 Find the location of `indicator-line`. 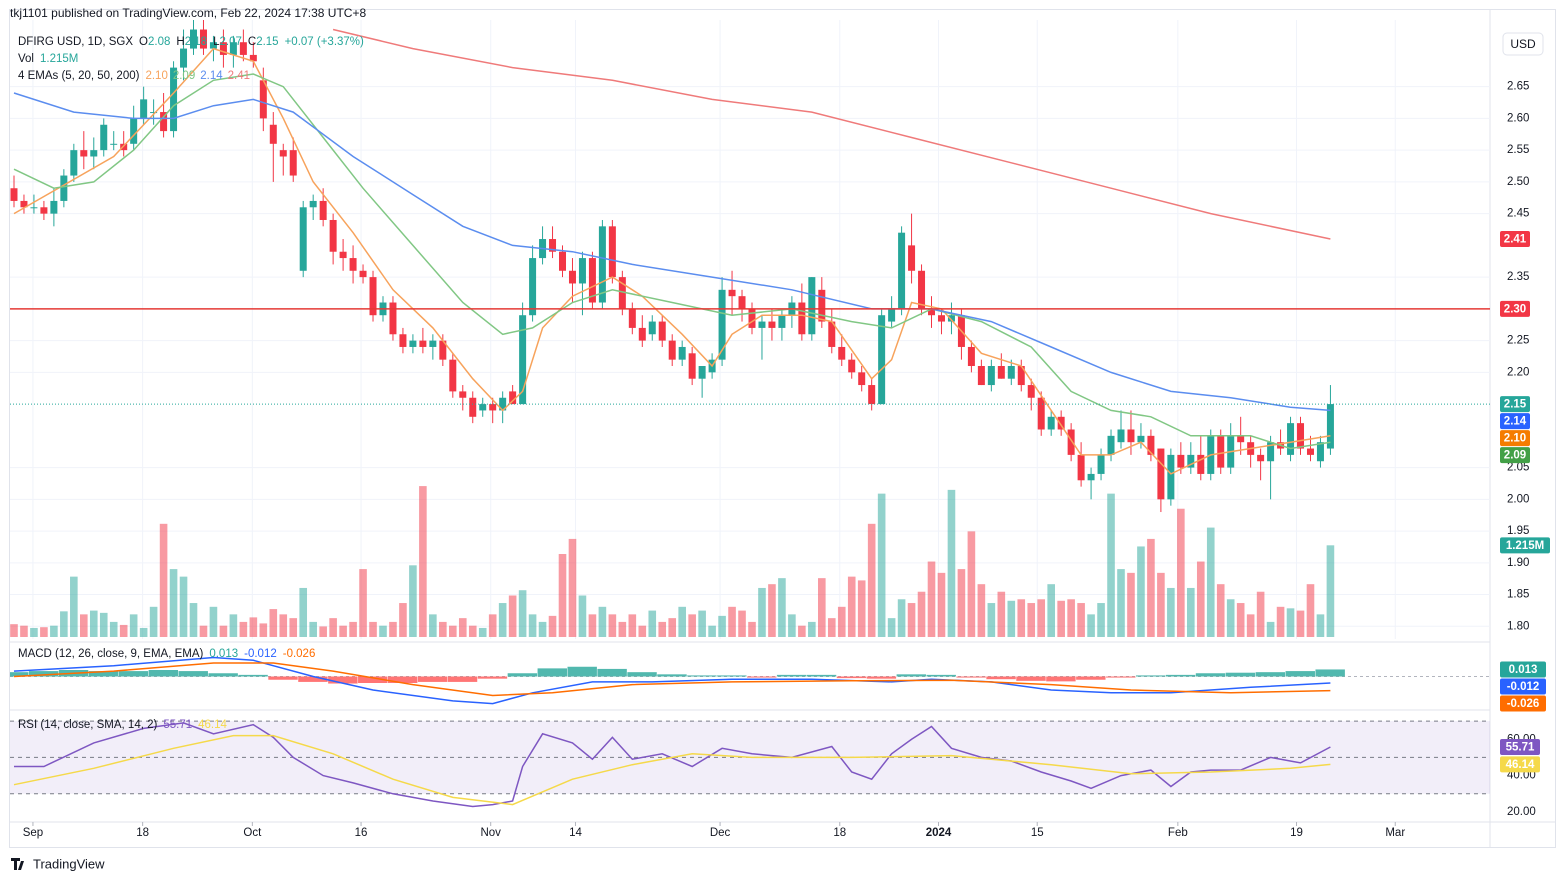

indicator-line is located at coordinates (672, 679).